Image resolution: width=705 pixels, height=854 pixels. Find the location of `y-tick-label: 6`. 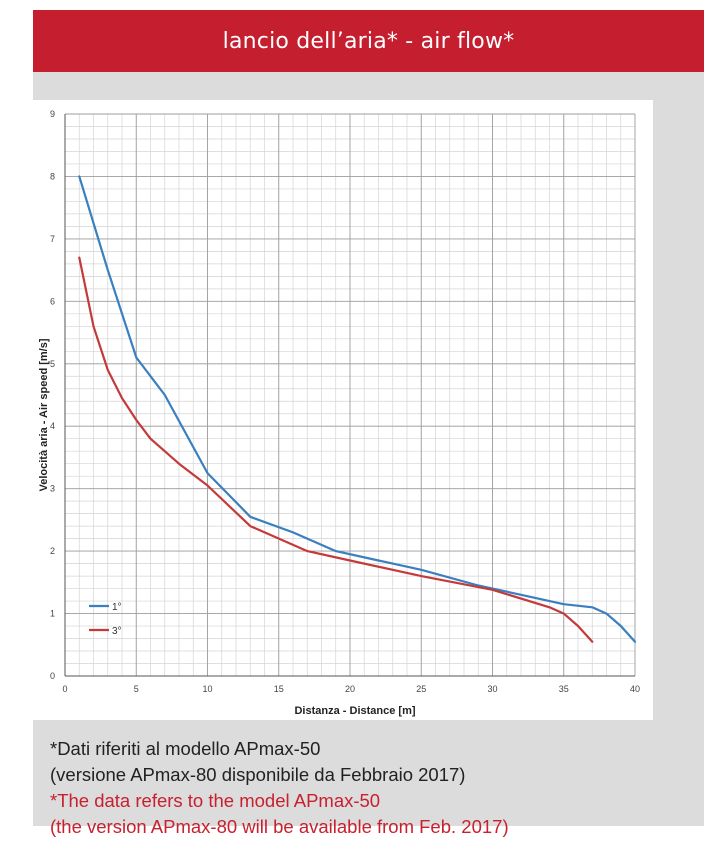

y-tick-label: 6 is located at coordinates (52, 301).